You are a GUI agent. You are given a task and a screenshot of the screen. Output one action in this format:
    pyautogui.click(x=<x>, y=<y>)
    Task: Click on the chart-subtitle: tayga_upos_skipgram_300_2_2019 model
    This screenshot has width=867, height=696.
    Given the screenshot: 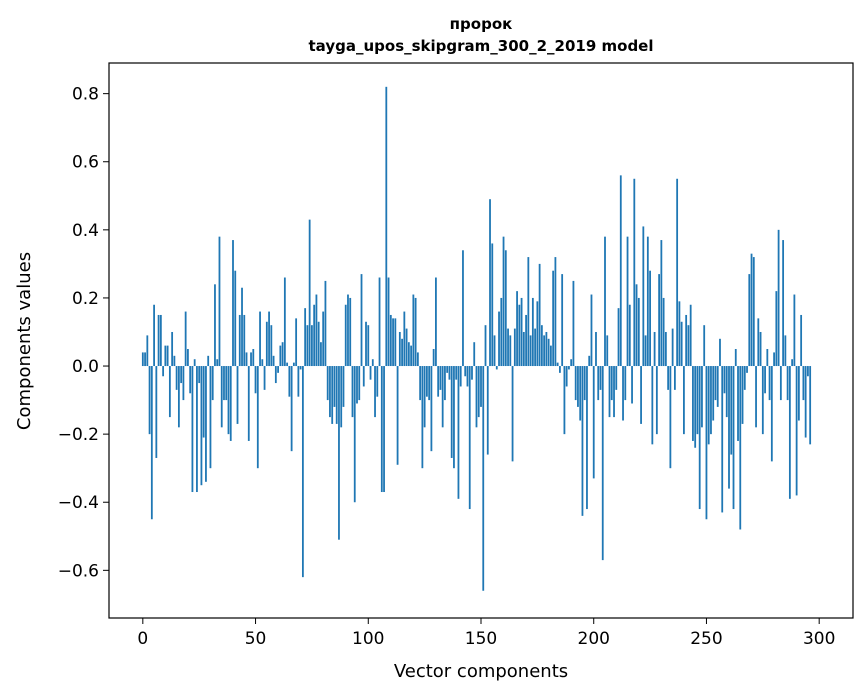 What is the action you would take?
    pyautogui.click(x=481, y=46)
    